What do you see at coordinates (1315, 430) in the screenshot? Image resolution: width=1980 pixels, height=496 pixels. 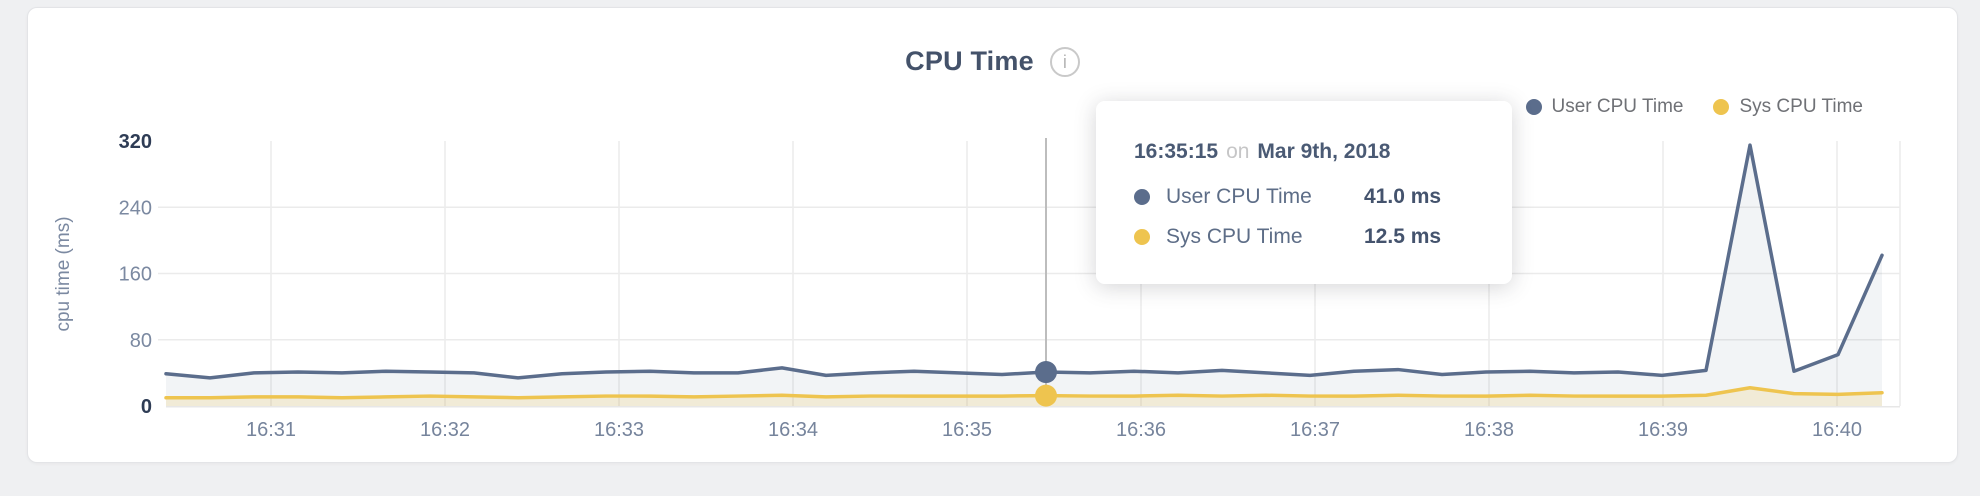 I see `x-tick-label: 16:37` at bounding box center [1315, 430].